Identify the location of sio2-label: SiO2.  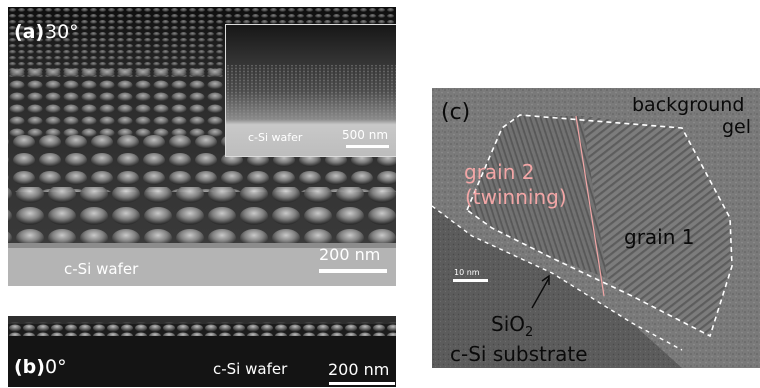
(512, 326).